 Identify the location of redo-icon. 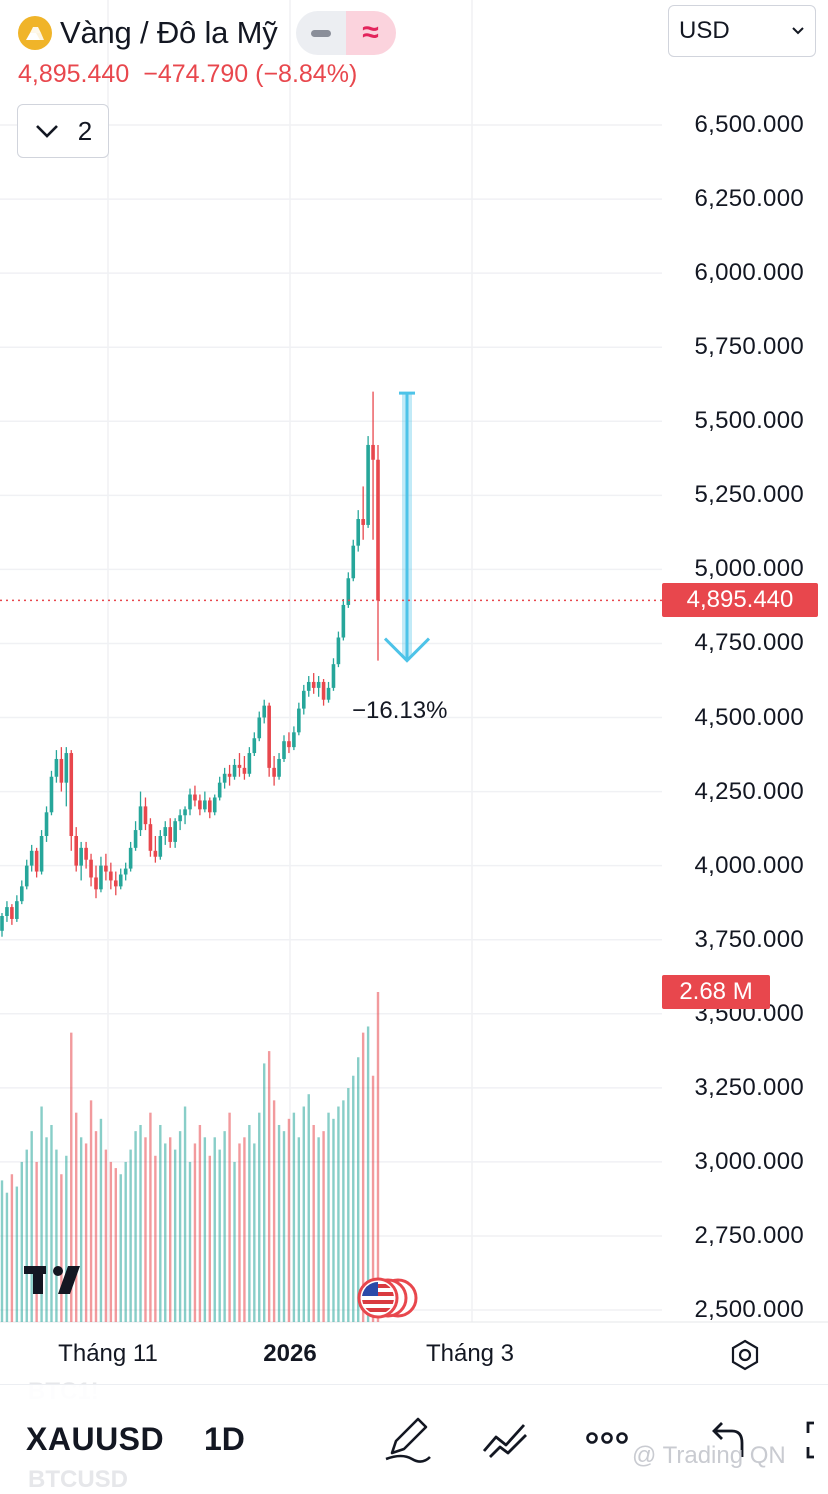
(814, 1438).